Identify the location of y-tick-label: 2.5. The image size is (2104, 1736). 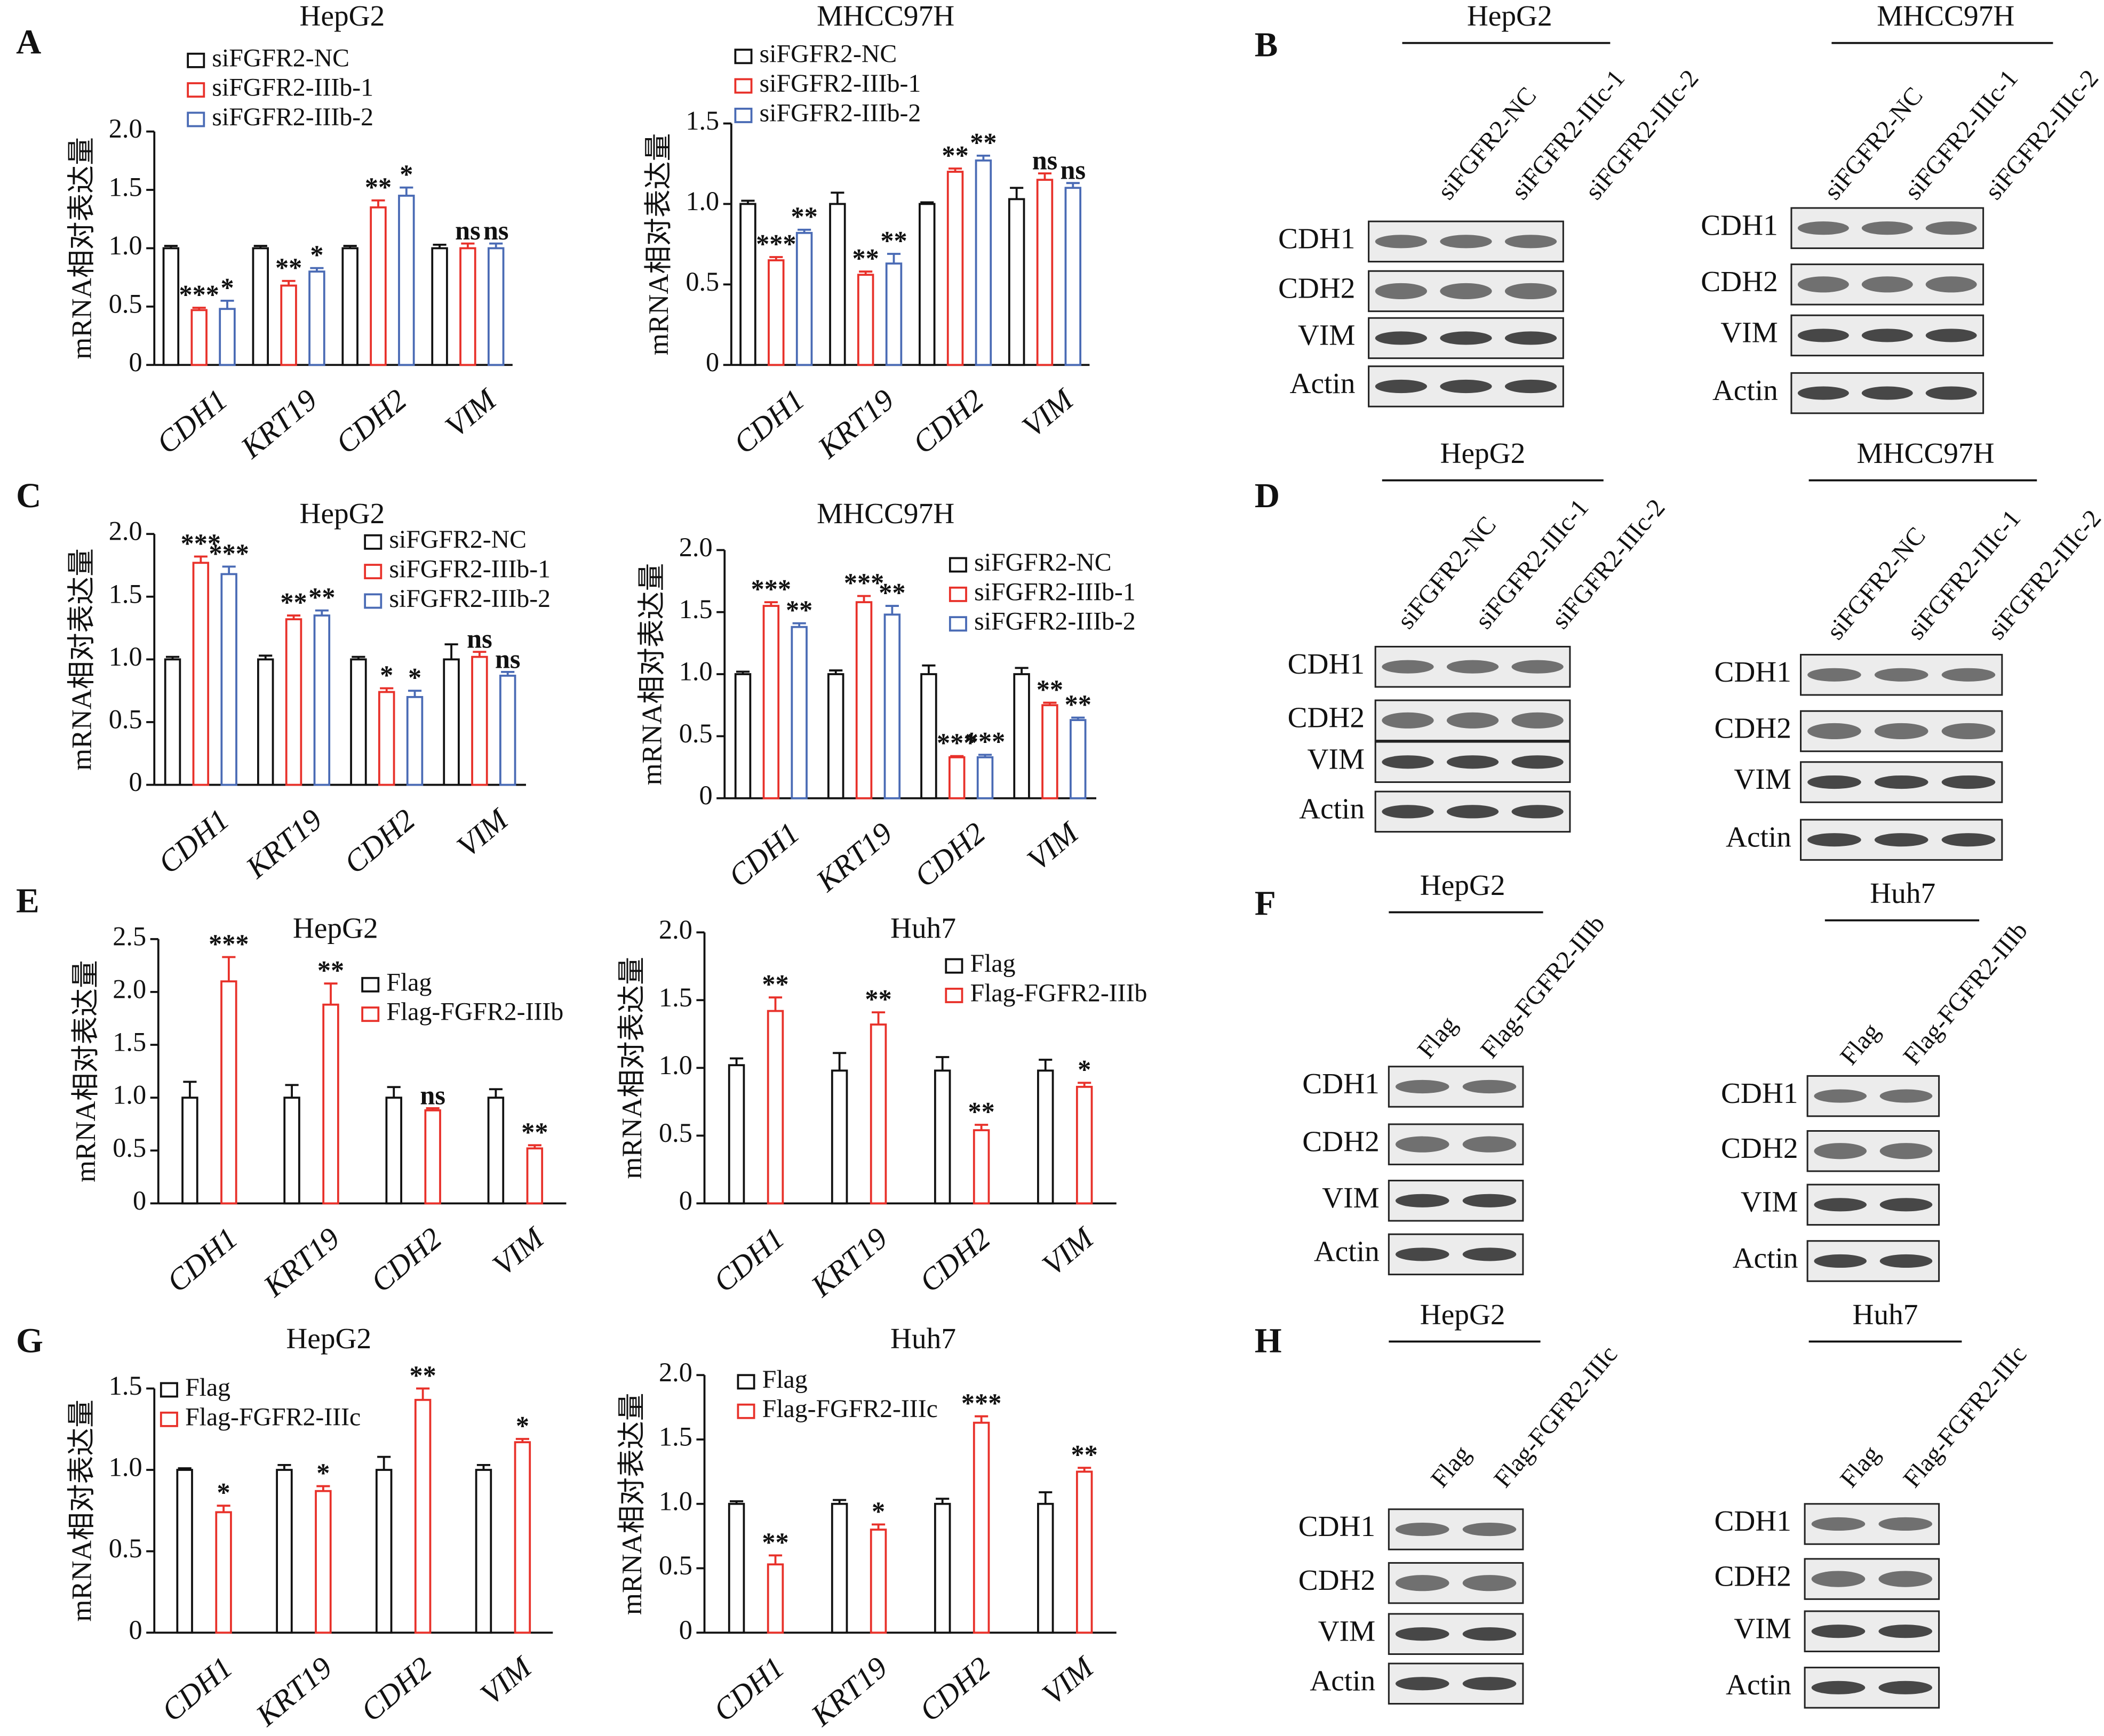
(129, 936).